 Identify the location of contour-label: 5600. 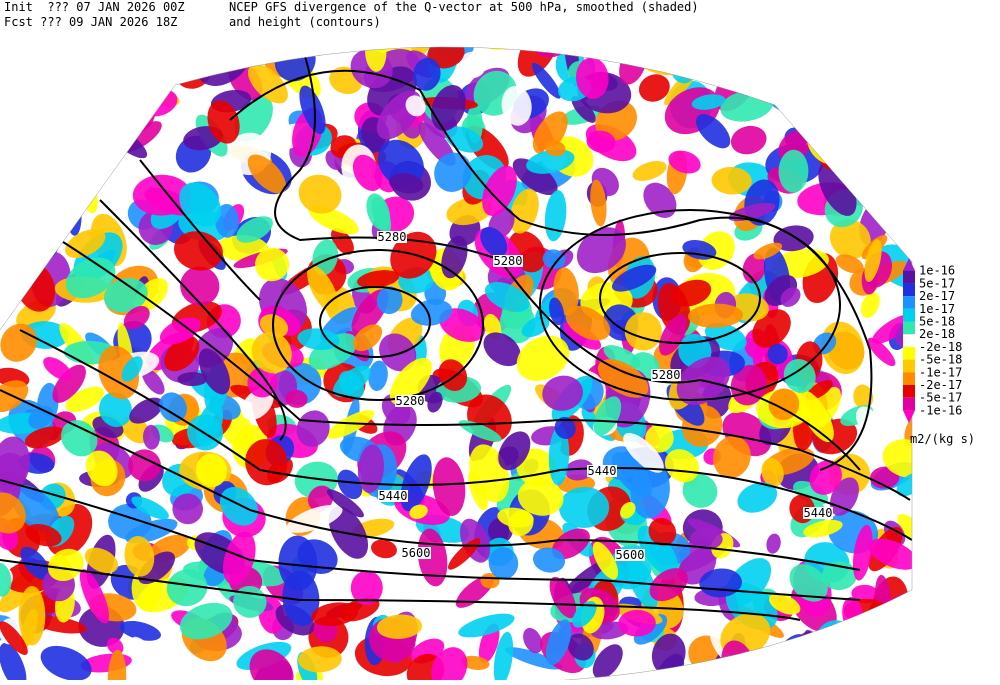
(630, 555).